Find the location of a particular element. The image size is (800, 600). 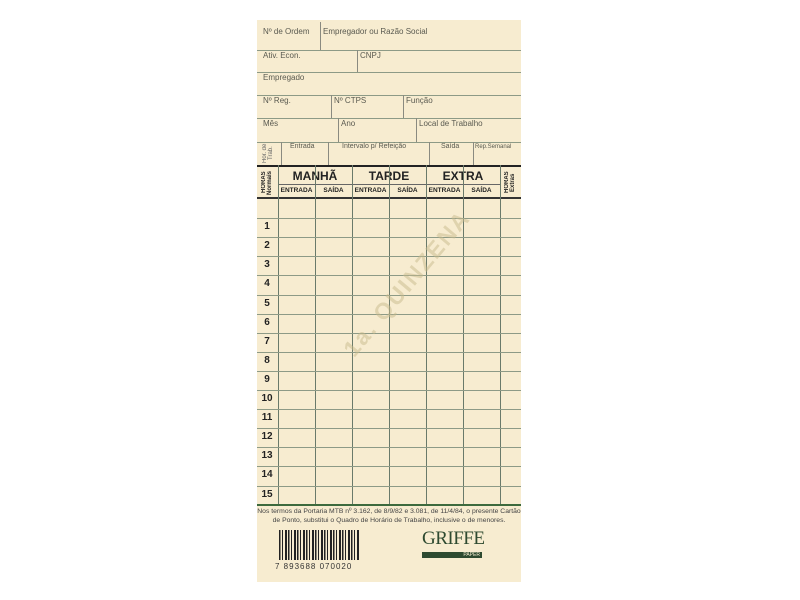

label-reg: Nº Reg. is located at coordinates (277, 100).